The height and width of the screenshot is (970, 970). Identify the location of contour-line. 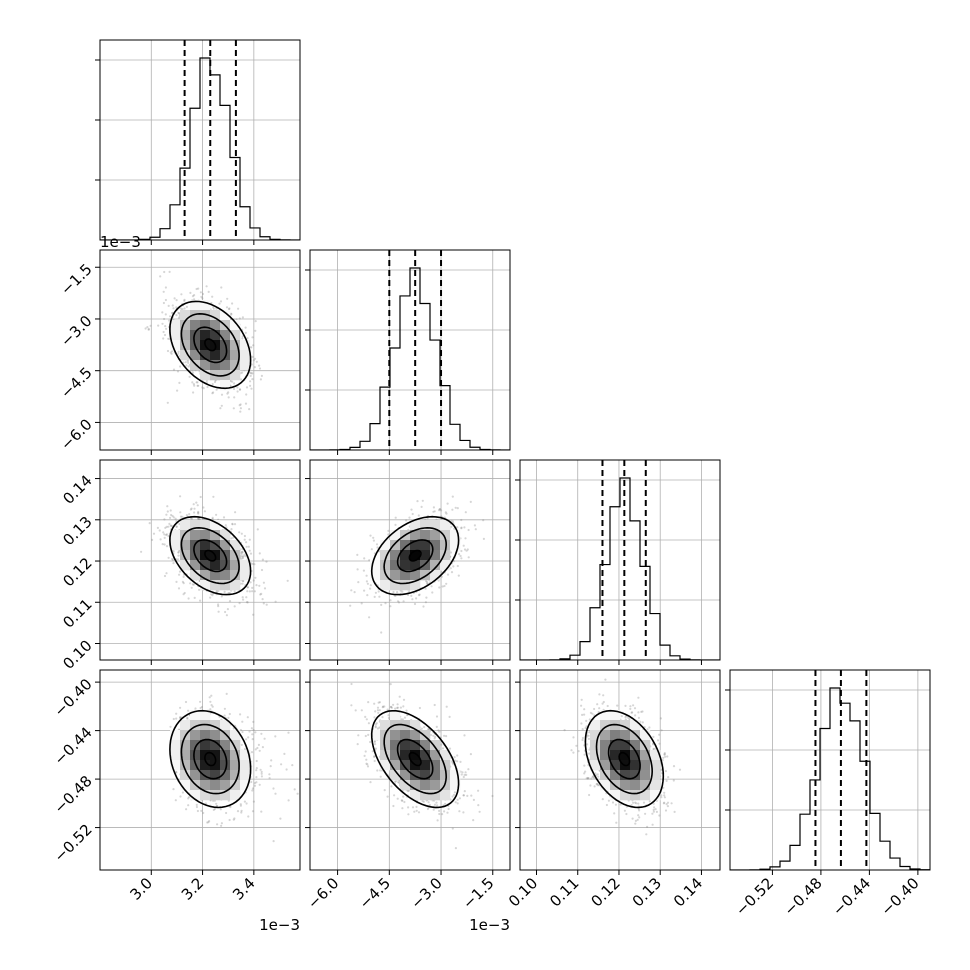
(415, 556).